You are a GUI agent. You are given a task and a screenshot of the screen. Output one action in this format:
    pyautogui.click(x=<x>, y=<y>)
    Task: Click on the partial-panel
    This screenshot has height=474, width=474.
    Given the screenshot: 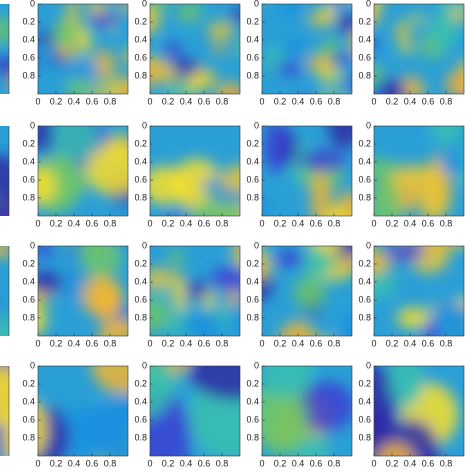 What is the action you would take?
    pyautogui.click(x=5, y=411)
    